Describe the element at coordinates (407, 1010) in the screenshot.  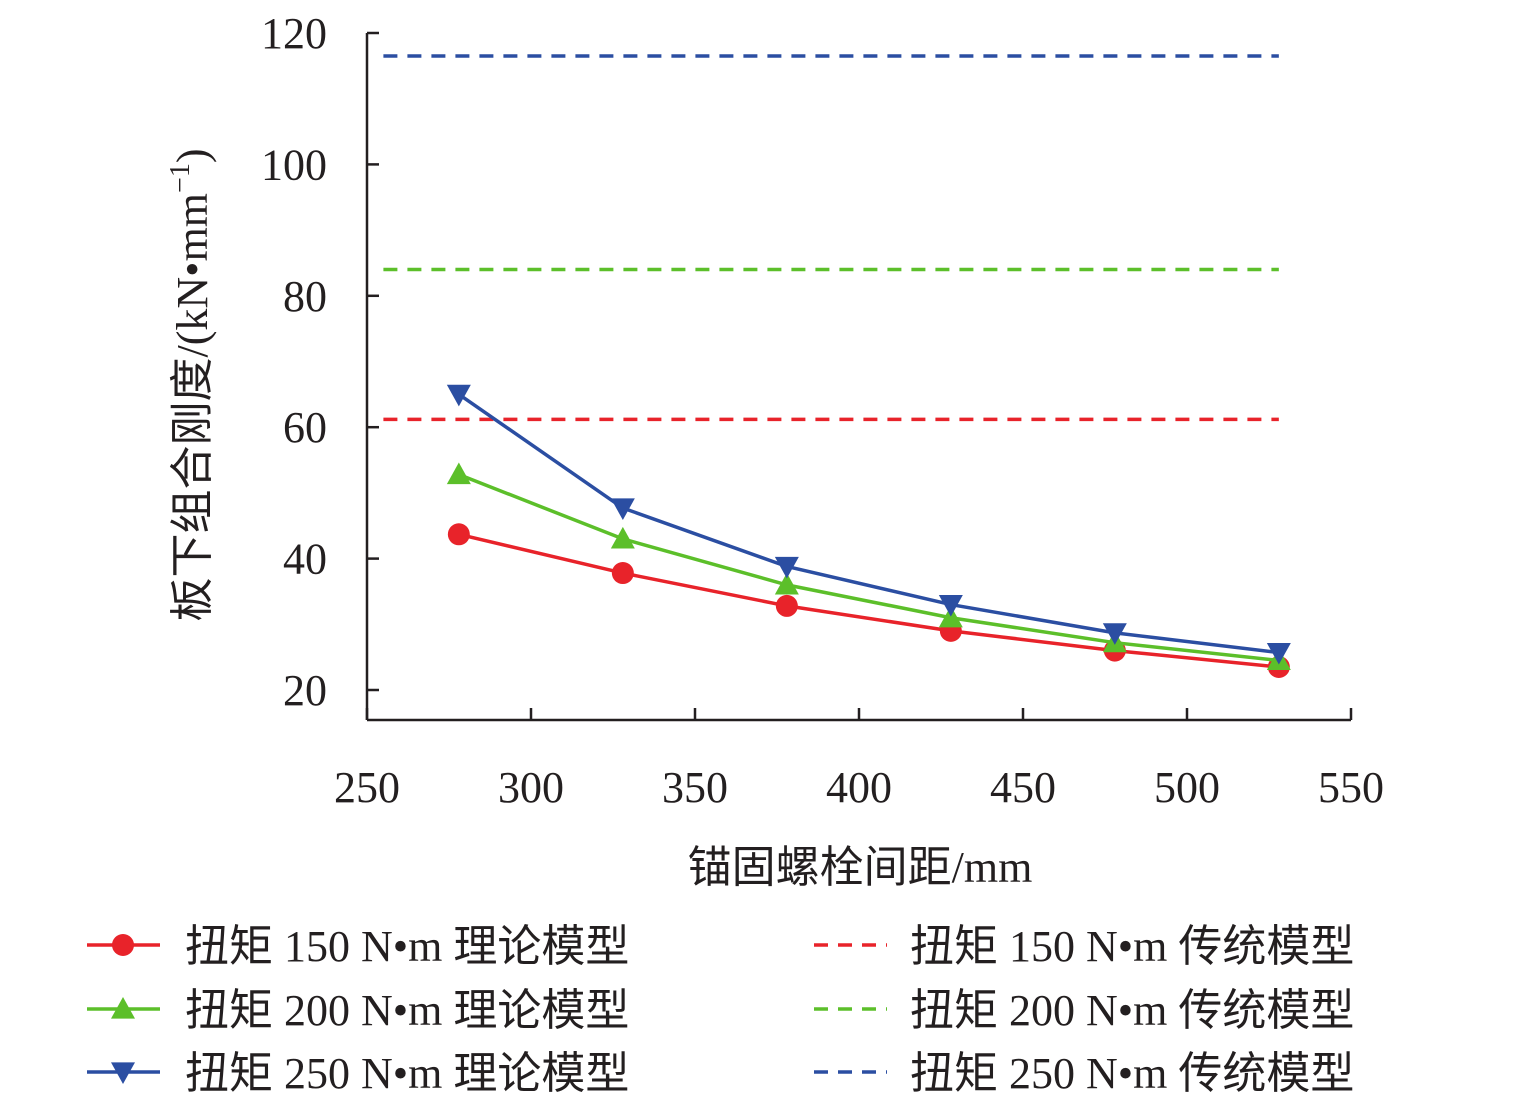
I see `legend-label: 扭矩 200 N•m 理论模型` at that location.